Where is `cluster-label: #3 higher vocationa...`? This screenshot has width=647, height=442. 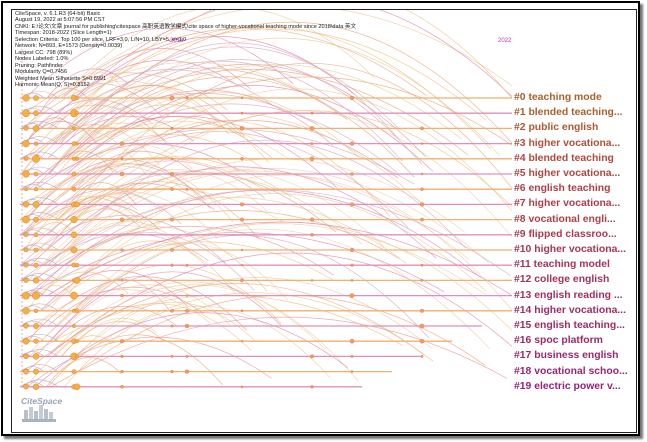
cluster-label: #3 higher vocationa... is located at coordinates (567, 143).